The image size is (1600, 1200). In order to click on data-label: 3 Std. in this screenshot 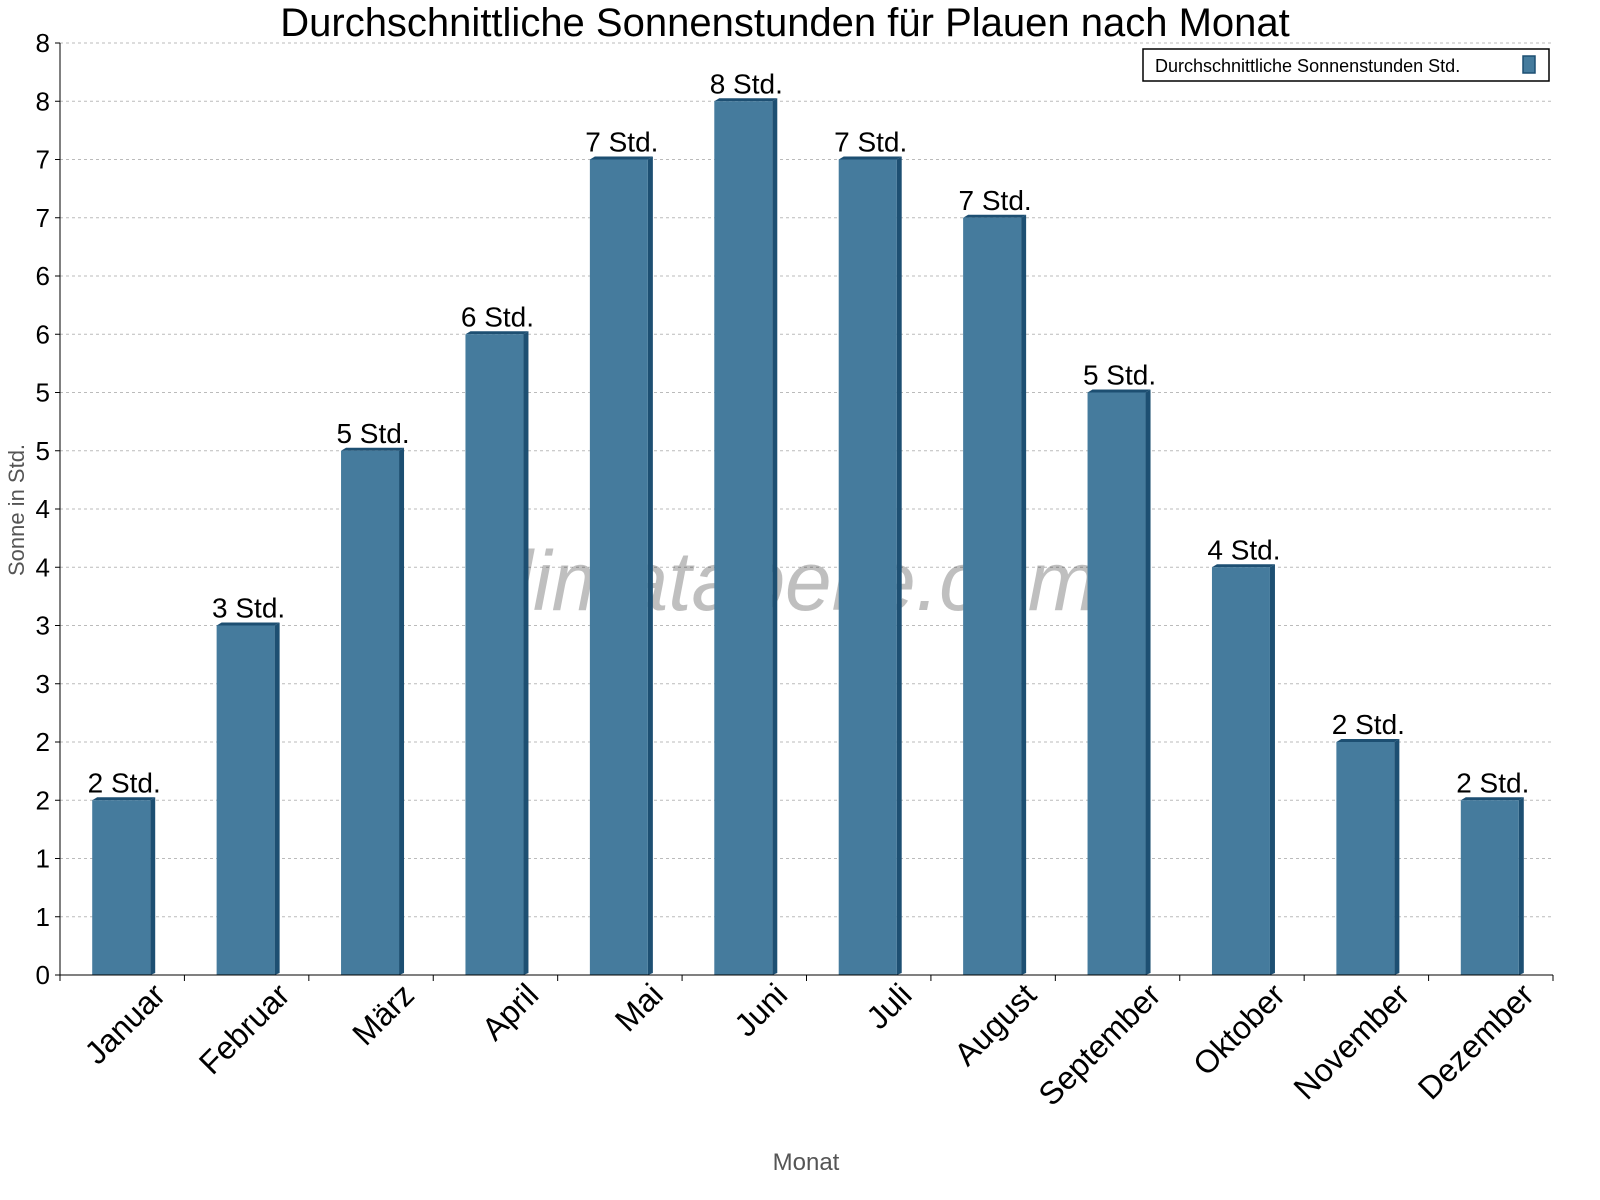, I will do `click(248, 608)`.